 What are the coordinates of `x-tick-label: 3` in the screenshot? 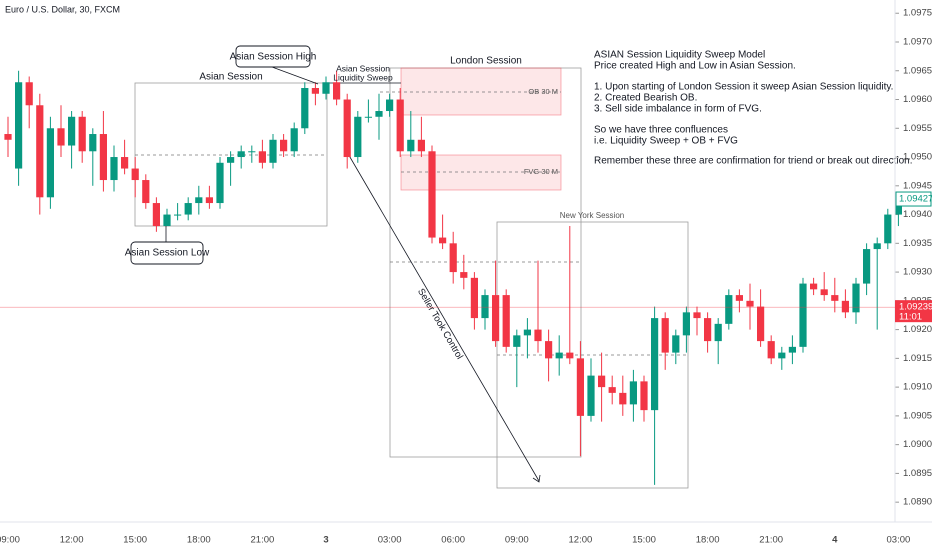 It's located at (325, 540).